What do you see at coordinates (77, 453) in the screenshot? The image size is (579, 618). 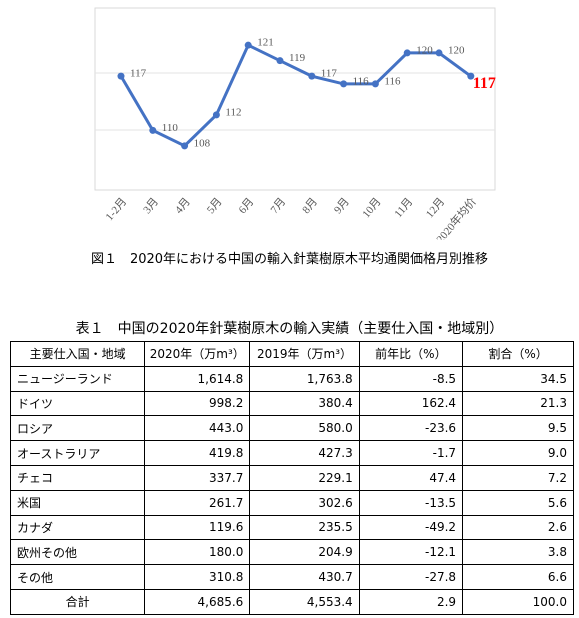 I see `table-cell: オーストラリア` at bounding box center [77, 453].